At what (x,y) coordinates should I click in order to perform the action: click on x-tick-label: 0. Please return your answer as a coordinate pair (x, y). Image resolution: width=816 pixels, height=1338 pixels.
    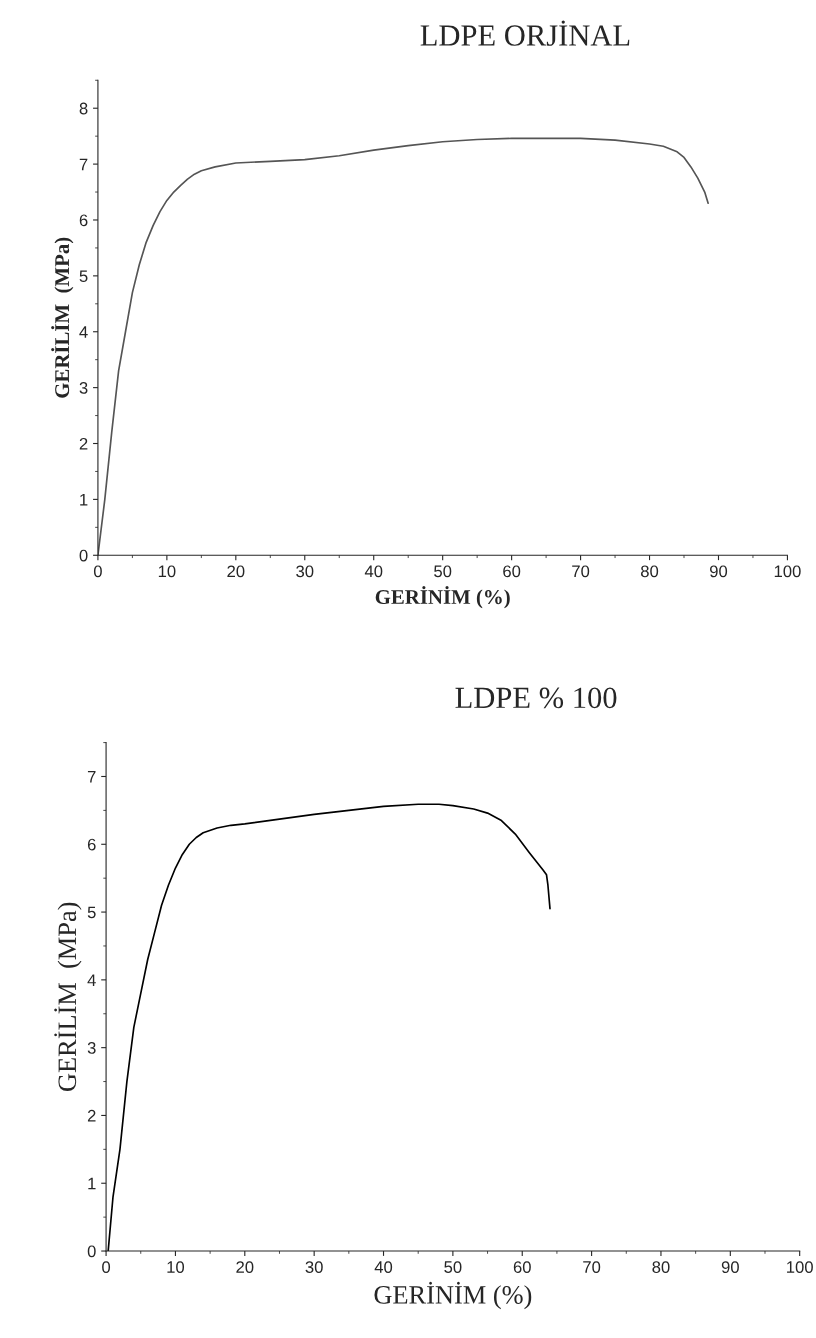
    Looking at the image, I should click on (106, 1267).